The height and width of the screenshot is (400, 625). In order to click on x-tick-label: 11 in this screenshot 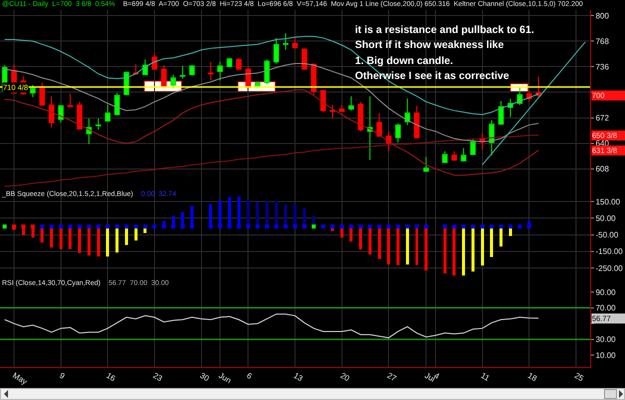, I will do `click(485, 377)`.